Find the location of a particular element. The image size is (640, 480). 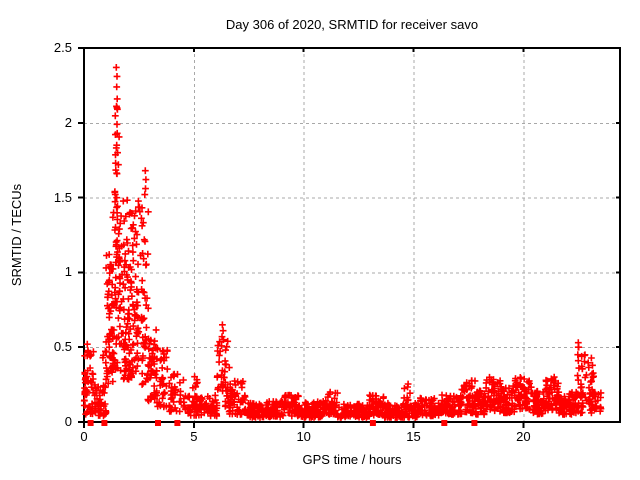

x-tick-label: 15 is located at coordinates (413, 436).